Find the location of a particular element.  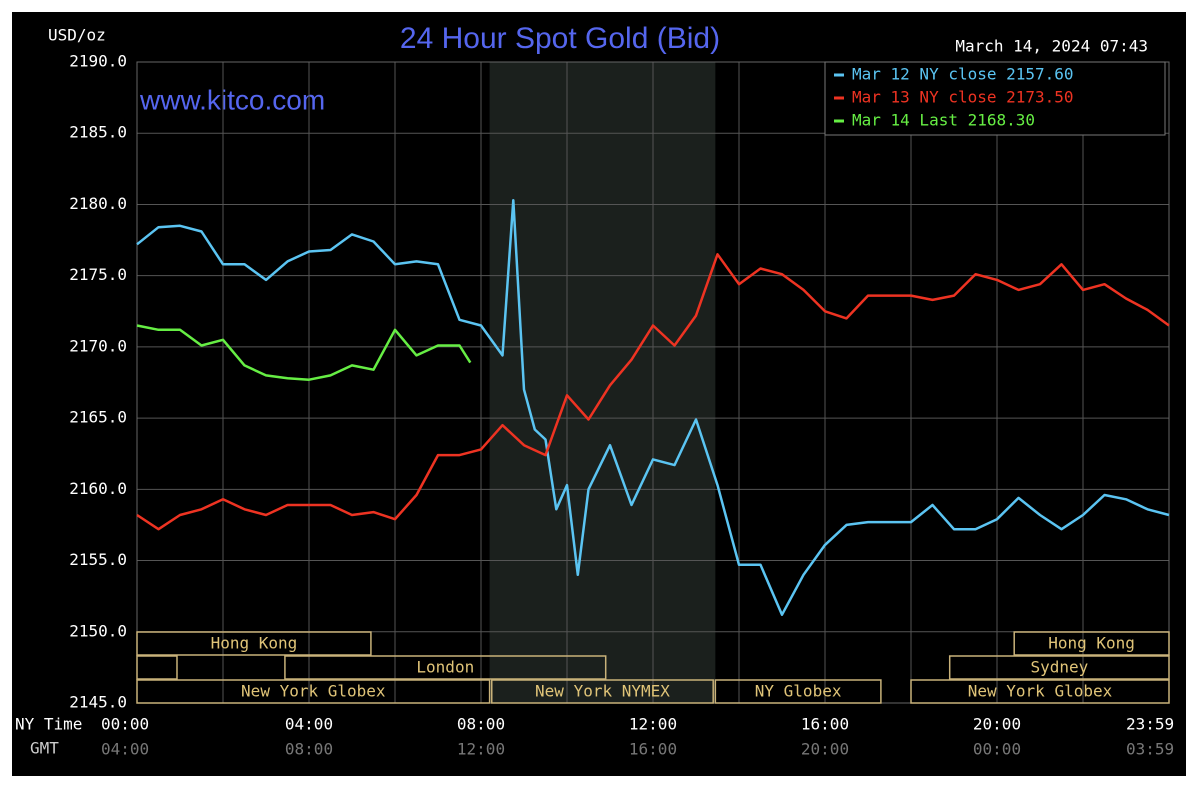

y-tick-label: 2150.0 is located at coordinates (98, 630).